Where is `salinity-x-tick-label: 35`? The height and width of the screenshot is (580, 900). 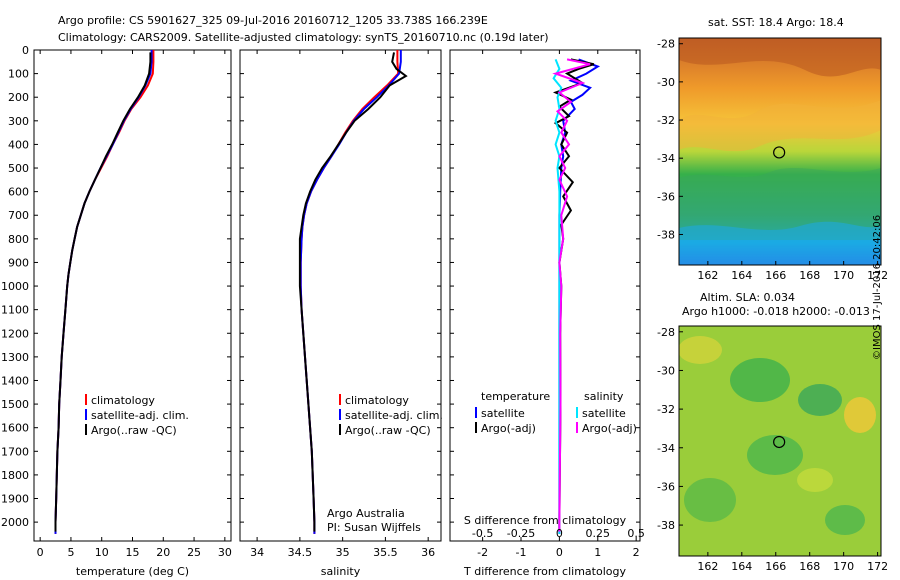
salinity-x-tick-label: 35 is located at coordinates (343, 552).